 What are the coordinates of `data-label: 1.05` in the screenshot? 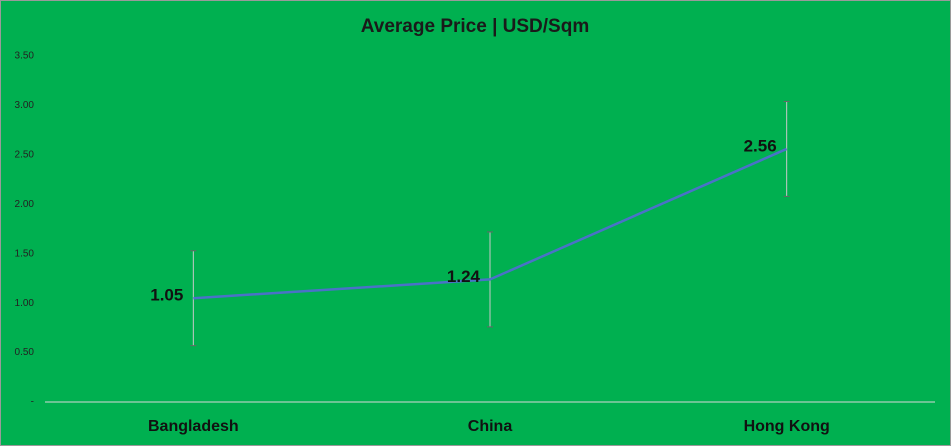 It's located at (166, 295).